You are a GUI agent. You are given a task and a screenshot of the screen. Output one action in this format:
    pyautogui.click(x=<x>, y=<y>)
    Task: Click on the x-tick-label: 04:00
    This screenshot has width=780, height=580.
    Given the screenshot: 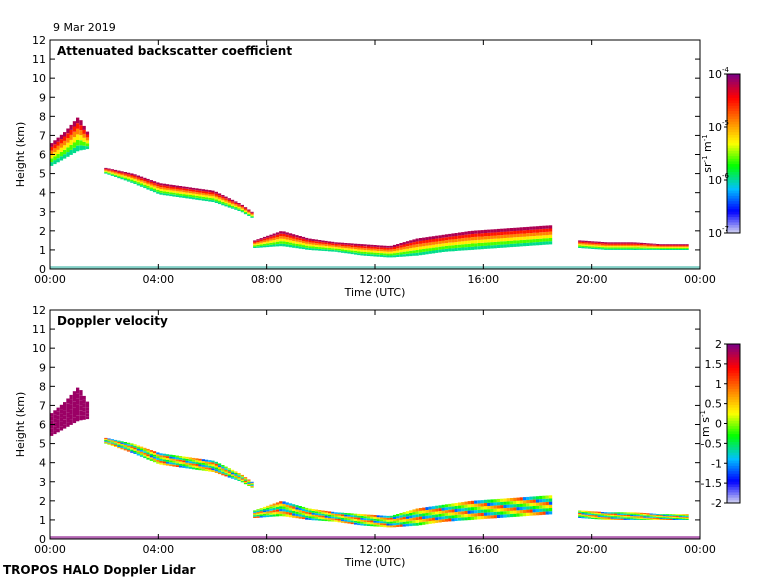 What is the action you would take?
    pyautogui.click(x=158, y=549)
    